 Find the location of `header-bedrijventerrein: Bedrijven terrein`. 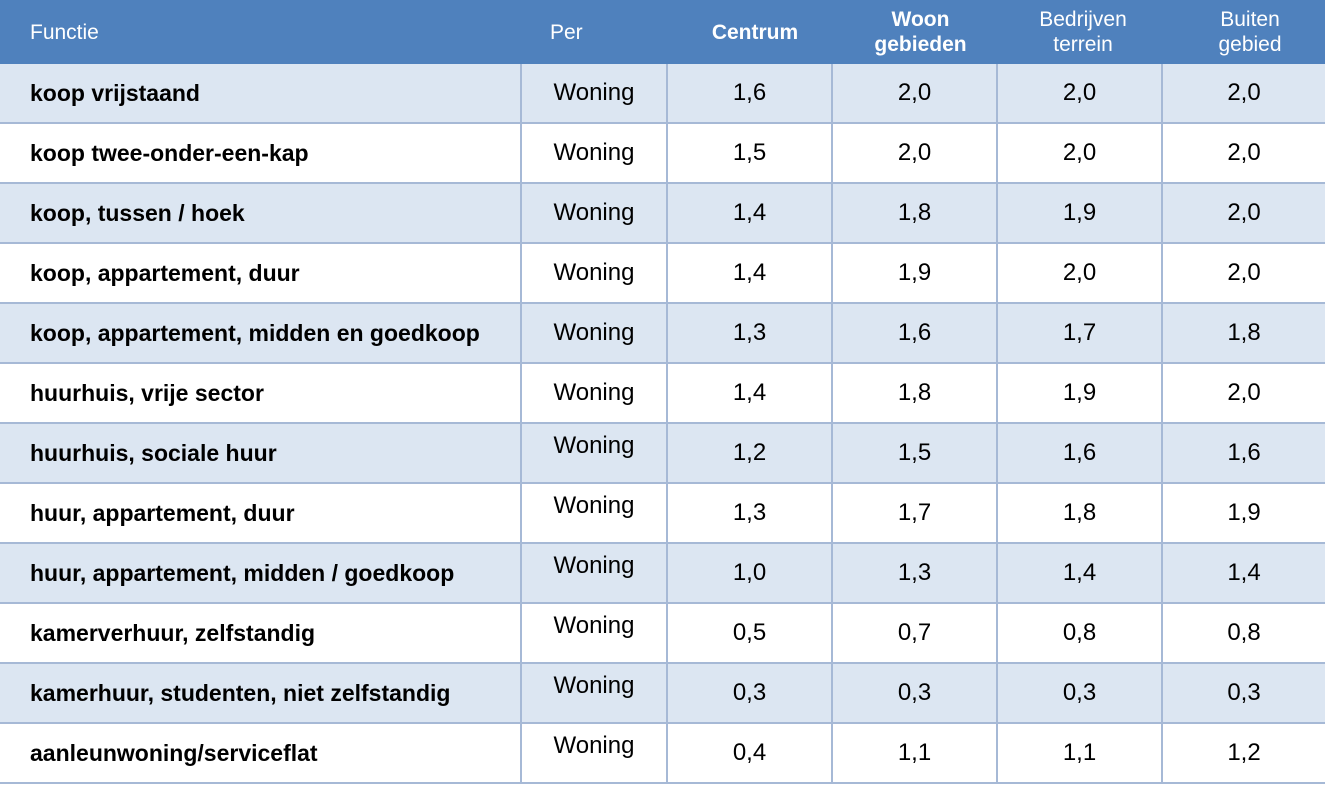

header-bedrijventerrein: Bedrijven terrein is located at coordinates (1083, 32).